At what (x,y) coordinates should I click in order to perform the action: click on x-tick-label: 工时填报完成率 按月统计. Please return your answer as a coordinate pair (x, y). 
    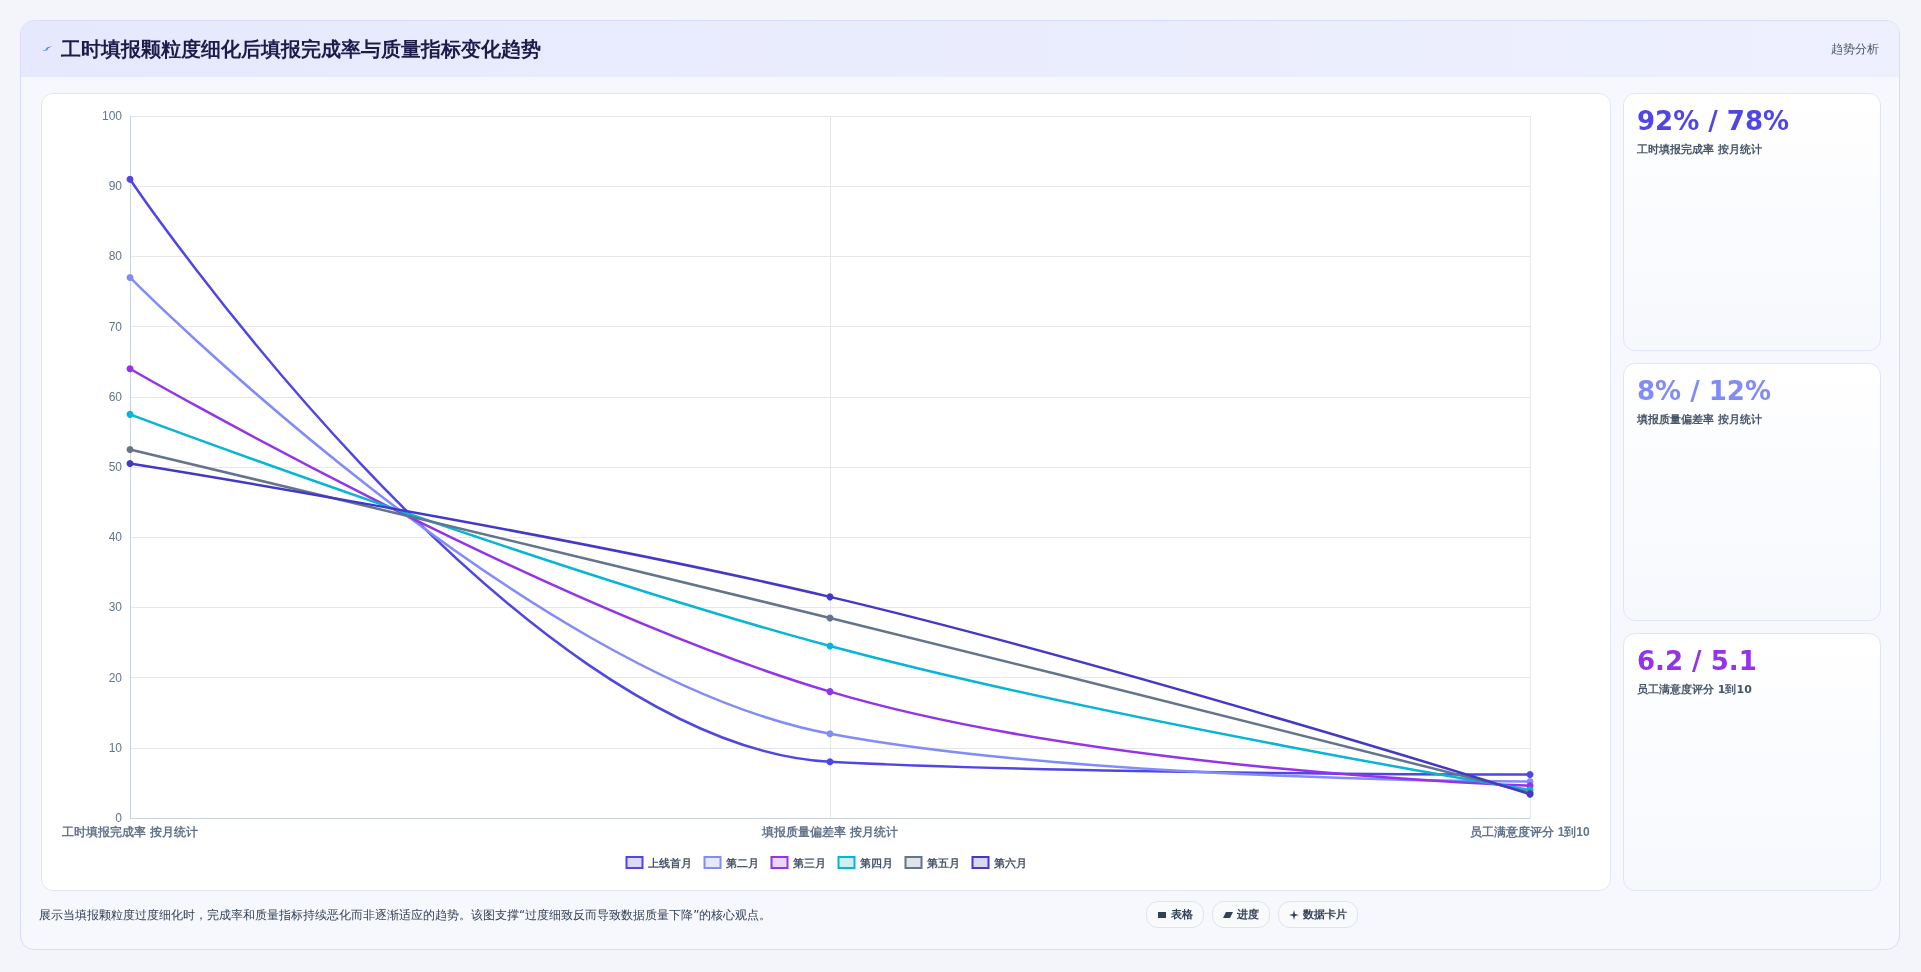
    Looking at the image, I should click on (129, 832).